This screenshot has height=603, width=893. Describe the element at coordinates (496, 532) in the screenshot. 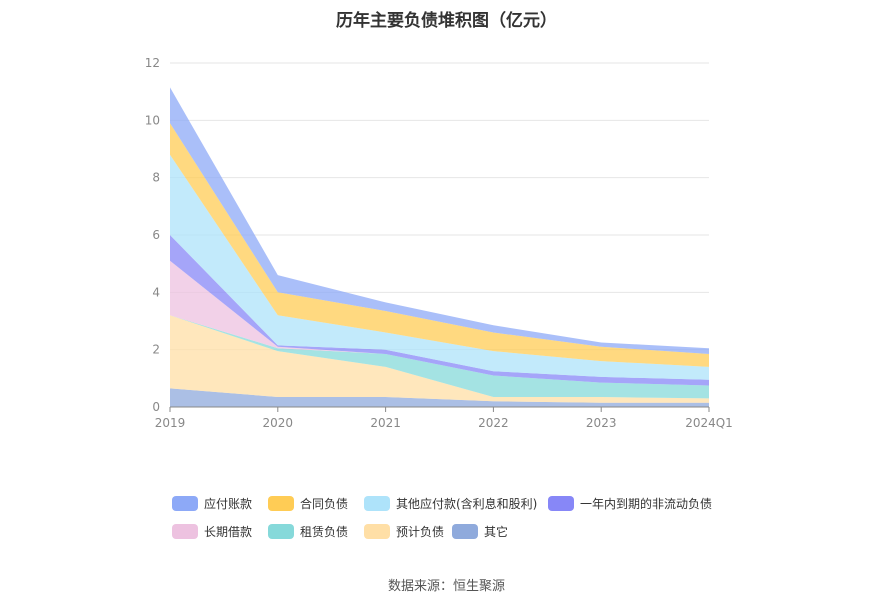

I see `legend-label: 其它` at that location.